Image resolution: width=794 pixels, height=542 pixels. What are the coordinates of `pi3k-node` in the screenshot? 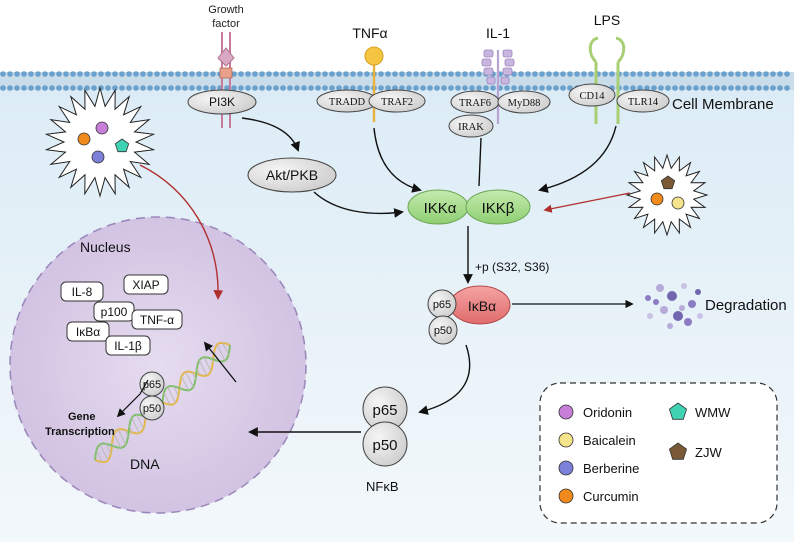 It's located at (222, 102).